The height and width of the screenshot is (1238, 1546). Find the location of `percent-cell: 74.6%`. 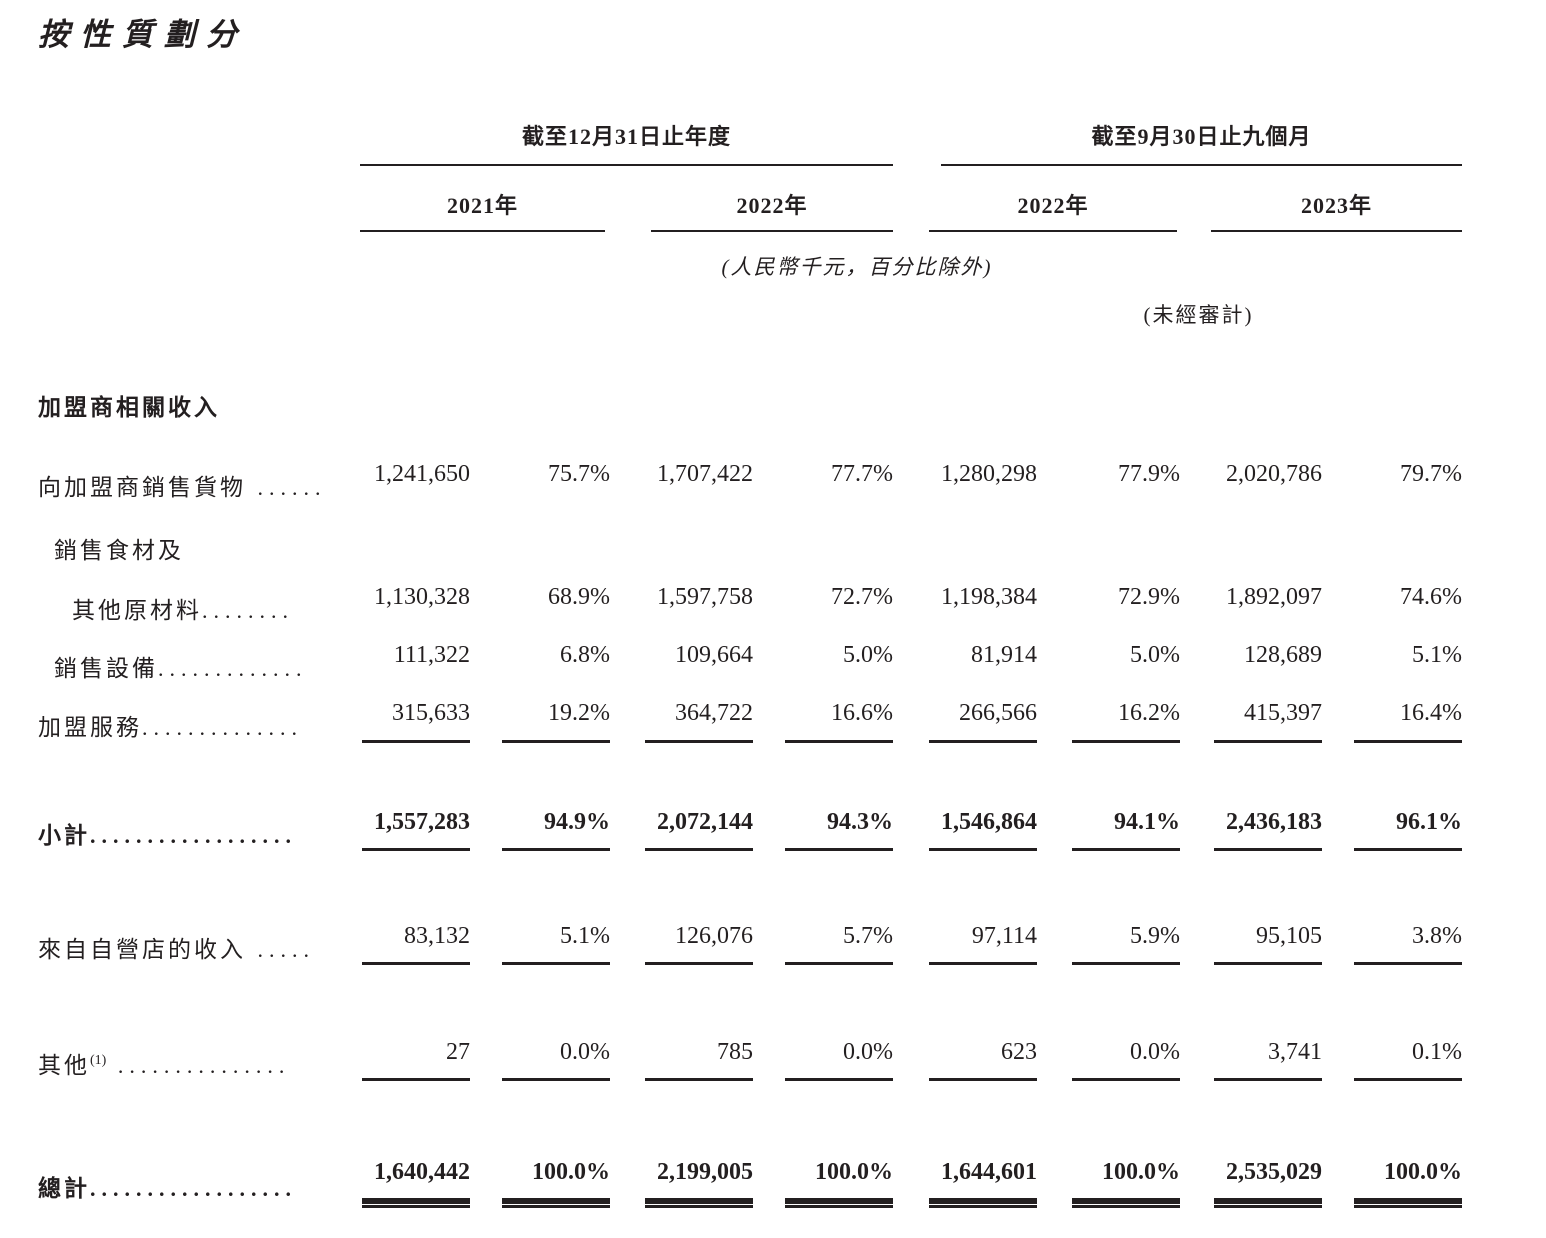

percent-cell: 74.6% is located at coordinates (1431, 596).